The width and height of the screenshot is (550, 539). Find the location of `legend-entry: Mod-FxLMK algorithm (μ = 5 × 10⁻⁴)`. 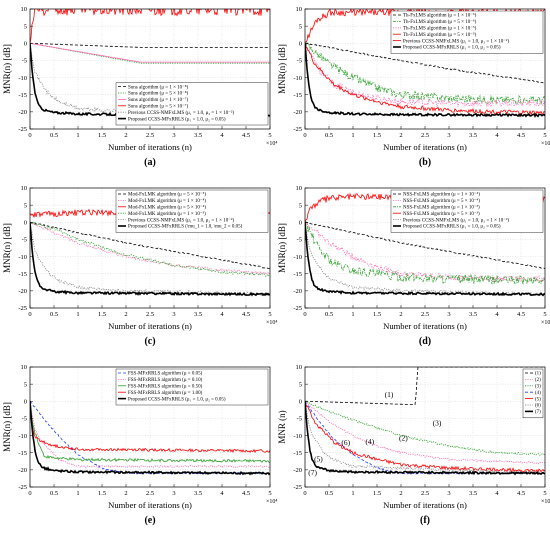

legend-entry: Mod-FxLMK algorithm (μ = 5 × 10⁻⁴) is located at coordinates (167, 208).